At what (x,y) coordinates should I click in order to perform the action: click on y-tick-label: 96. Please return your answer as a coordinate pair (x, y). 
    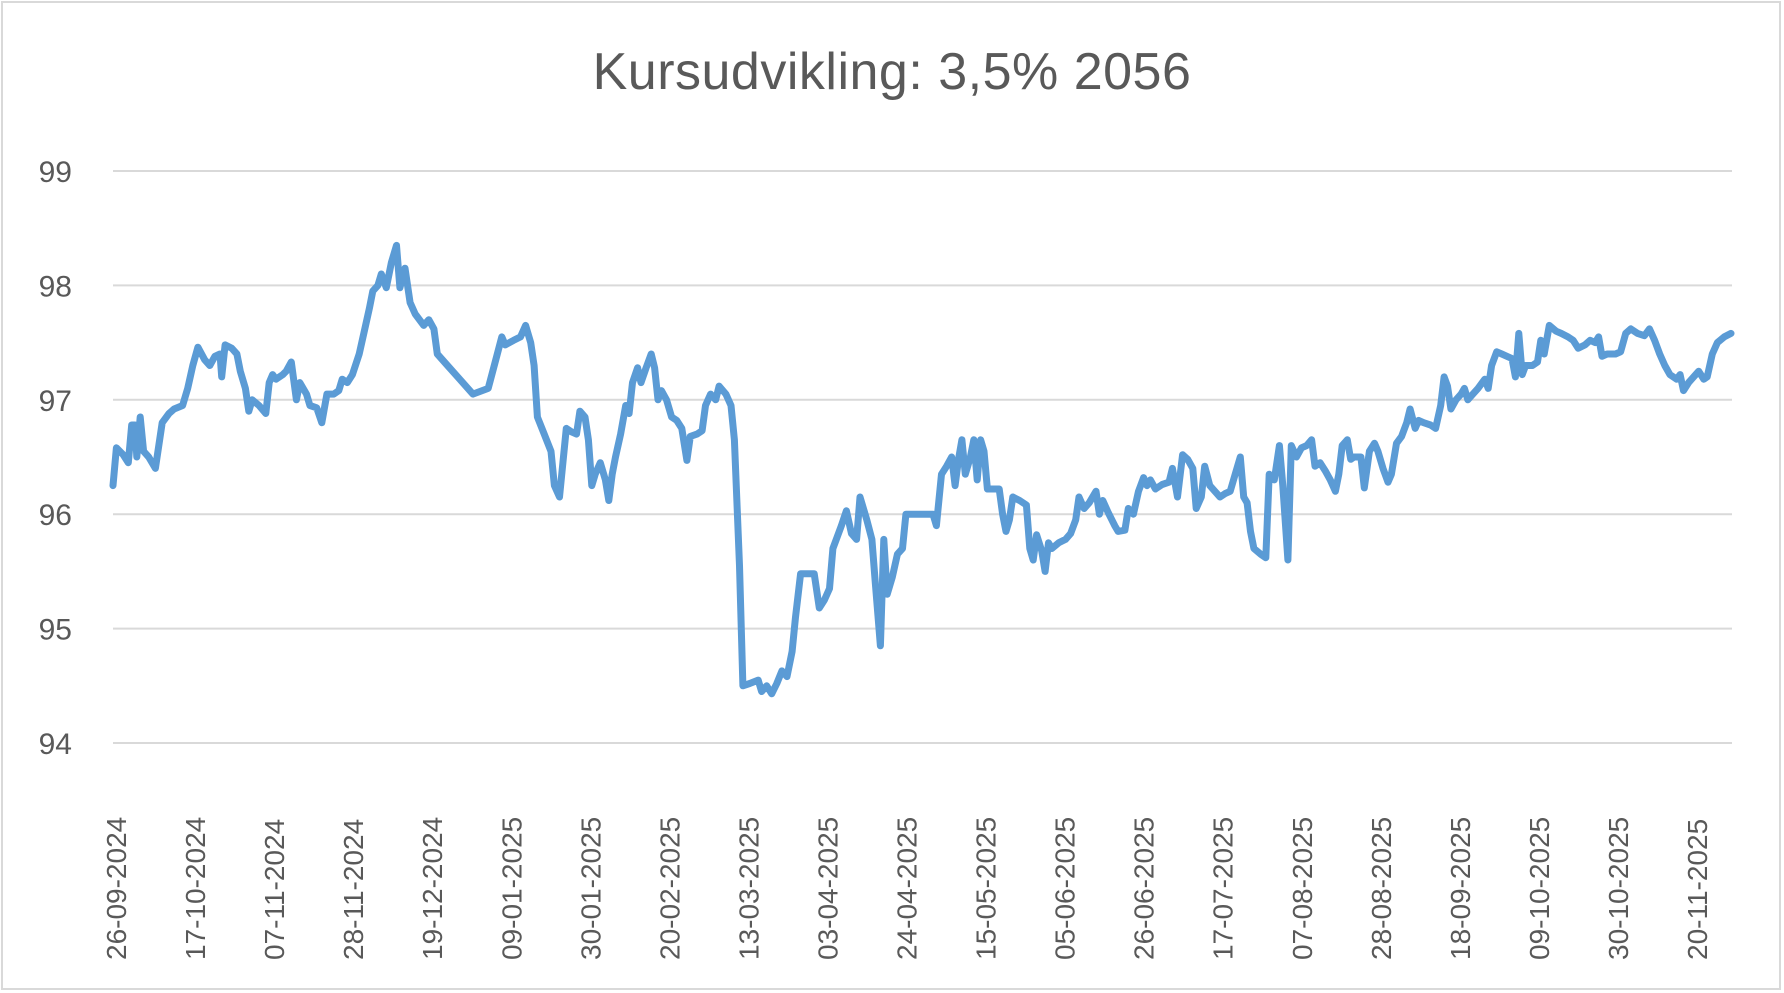
    Looking at the image, I should click on (55, 515).